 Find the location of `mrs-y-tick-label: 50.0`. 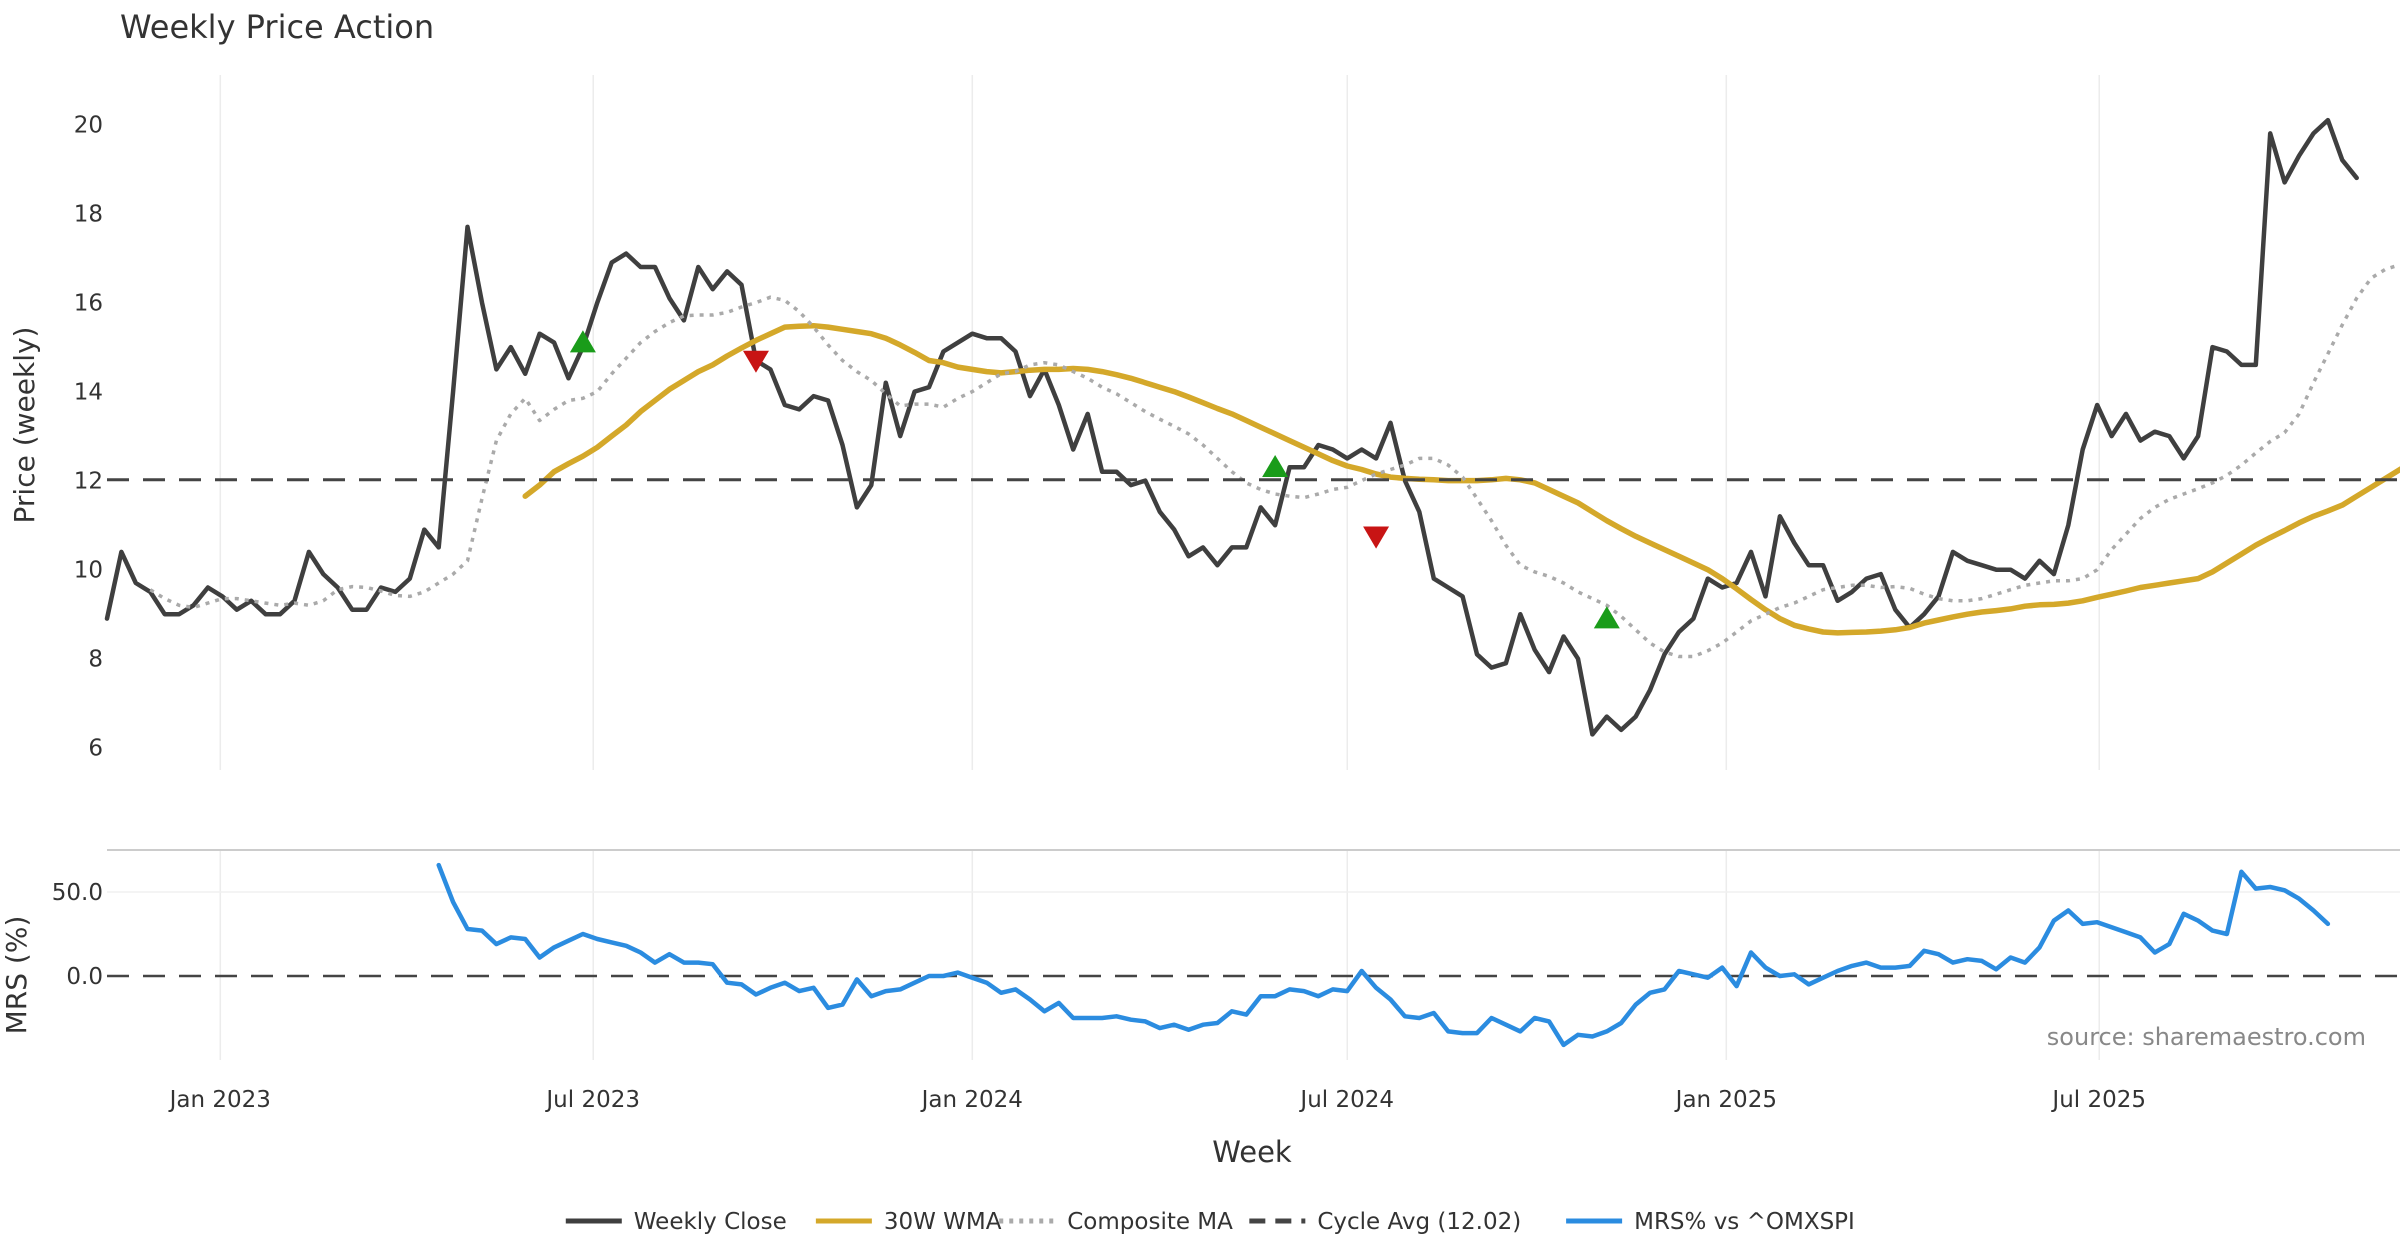

mrs-y-tick-label: 50.0 is located at coordinates (77, 893).